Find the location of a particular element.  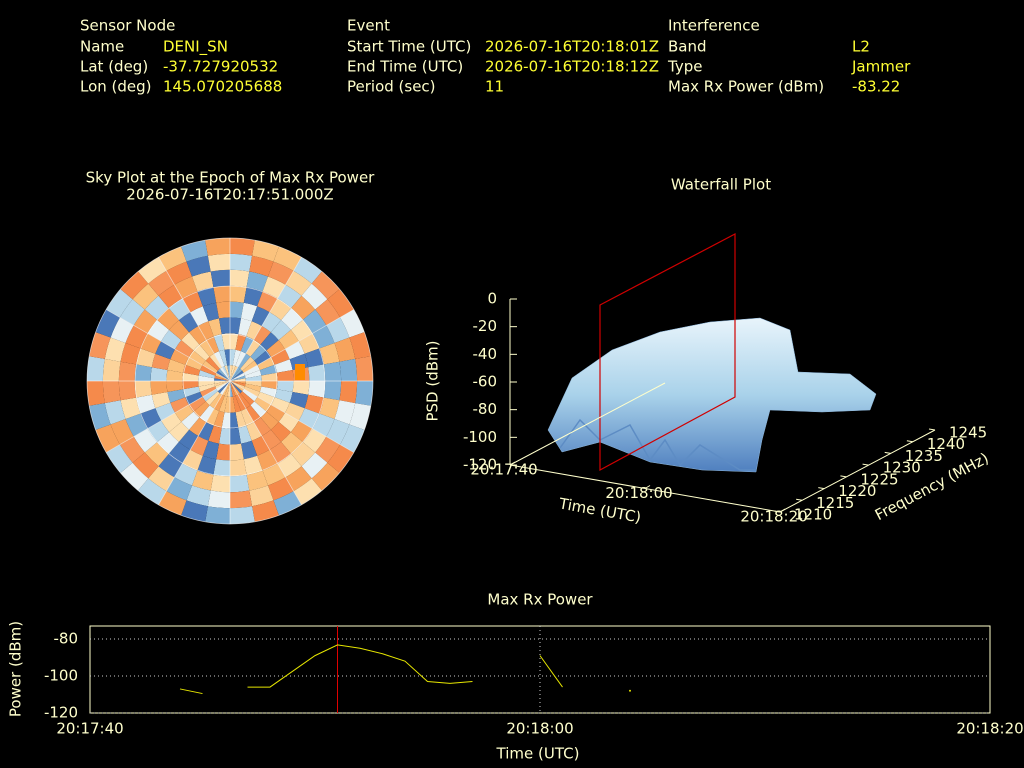

psd-ridge is located at coordinates (657, 444).